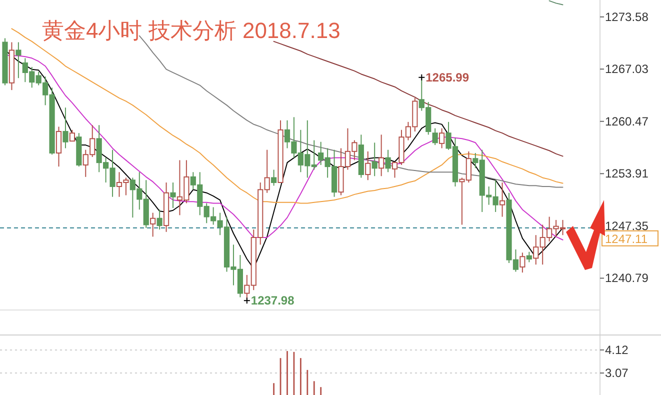  What do you see at coordinates (272, 301) in the screenshot?
I see `annotation: 1237.98` at bounding box center [272, 301].